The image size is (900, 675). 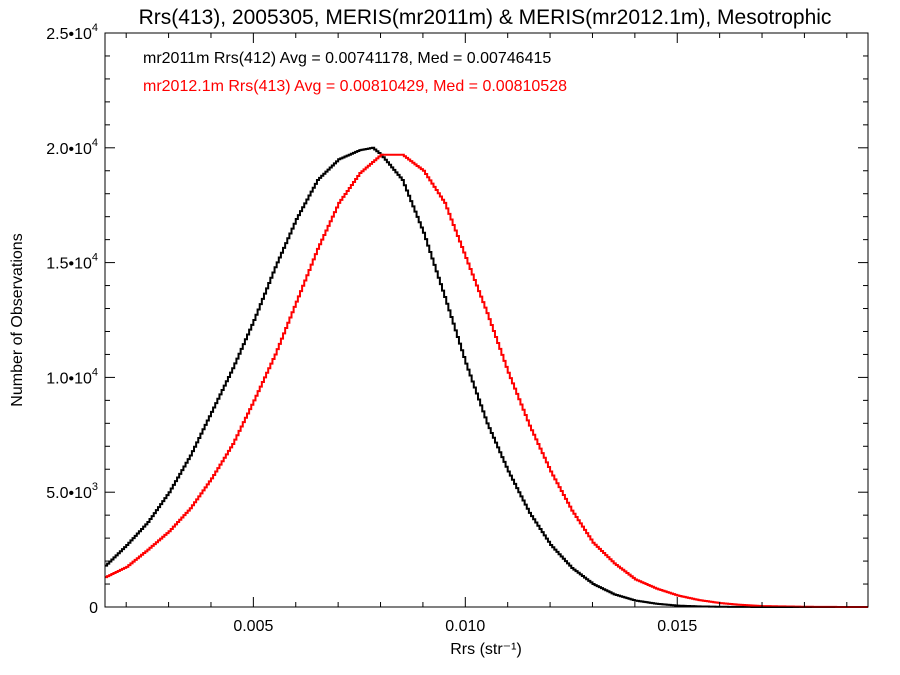 What do you see at coordinates (486, 649) in the screenshot?
I see `x-axis-label: Rrs (str⁻¹)` at bounding box center [486, 649].